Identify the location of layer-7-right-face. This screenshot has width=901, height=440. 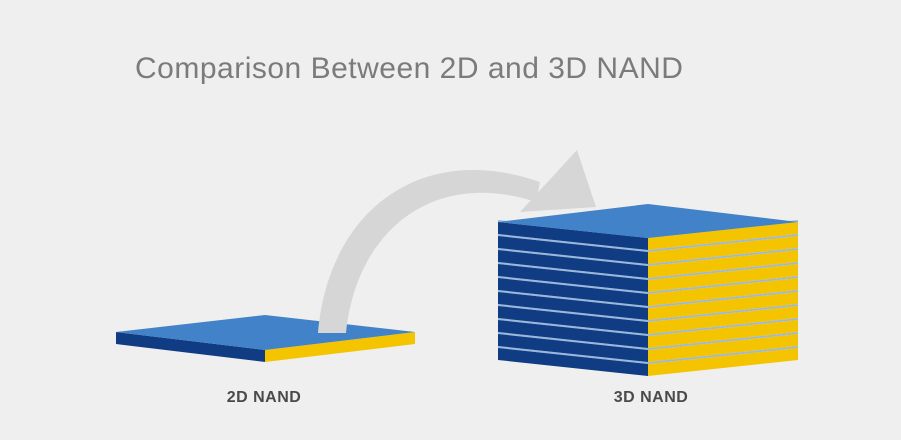
(723, 320).